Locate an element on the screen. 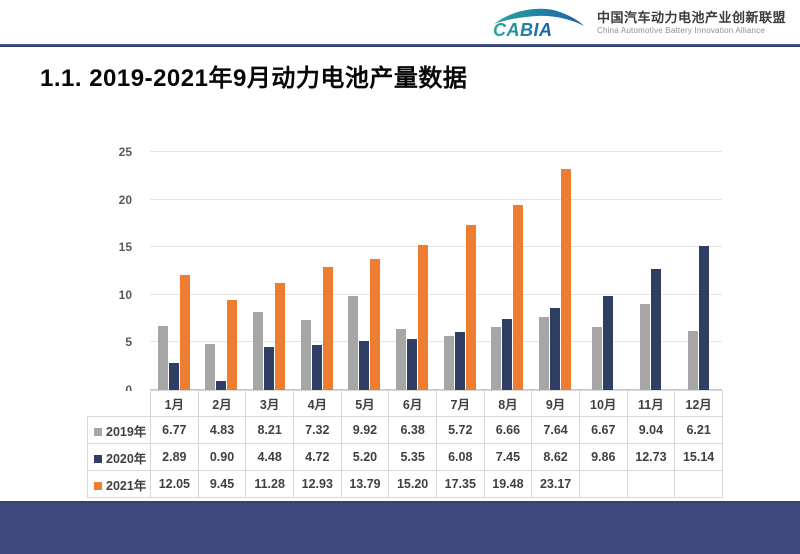 This screenshot has width=800, height=554. bar-2020年-10月 is located at coordinates (608, 343).